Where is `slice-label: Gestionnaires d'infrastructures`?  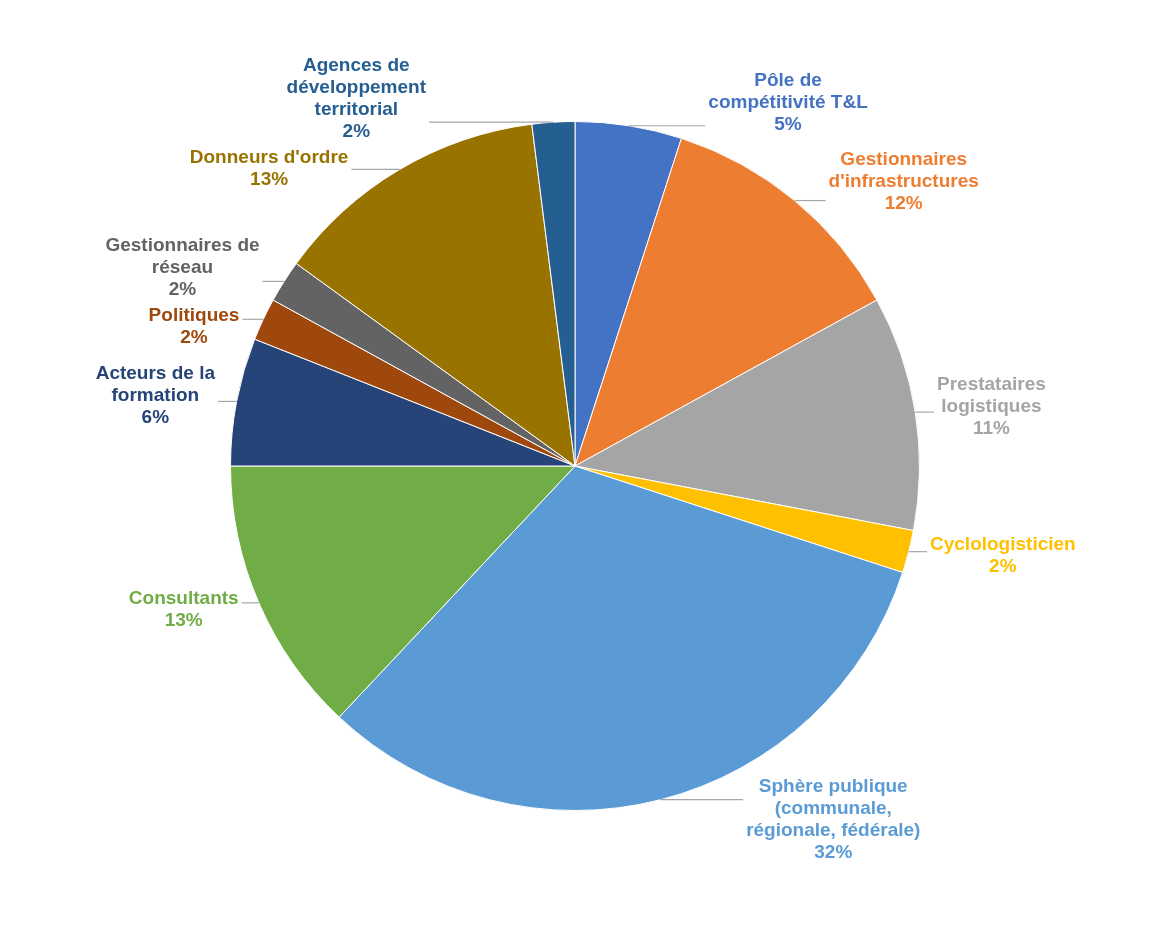
slice-label: Gestionnaires d'infrastructures is located at coordinates (903, 170).